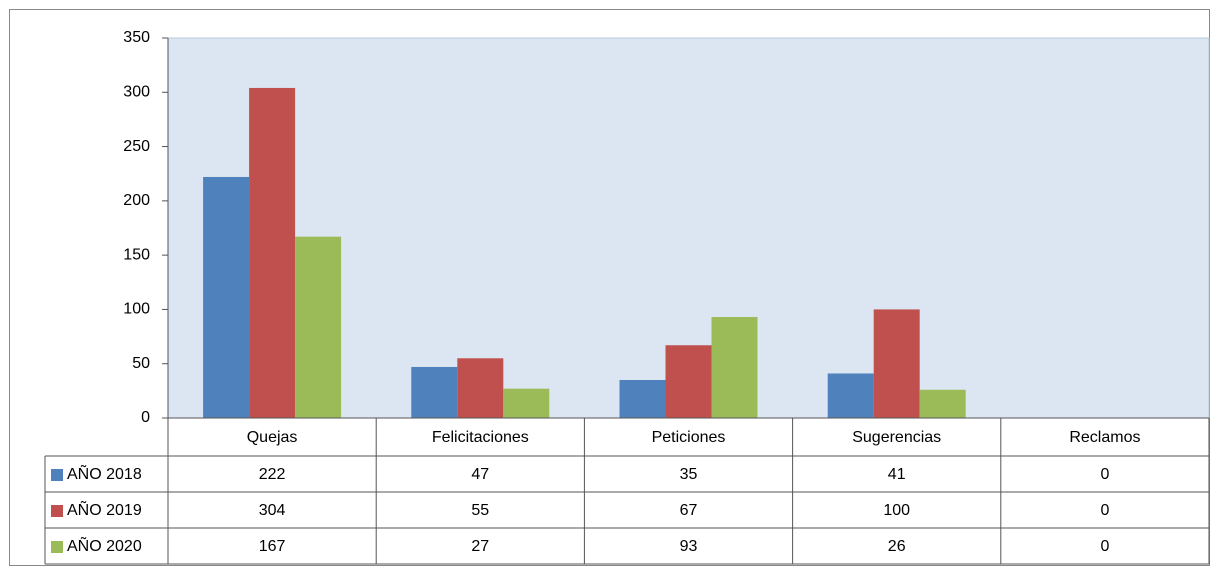 The width and height of the screenshot is (1219, 577). Describe the element at coordinates (272, 510) in the screenshot. I see `table-value: 304` at that location.